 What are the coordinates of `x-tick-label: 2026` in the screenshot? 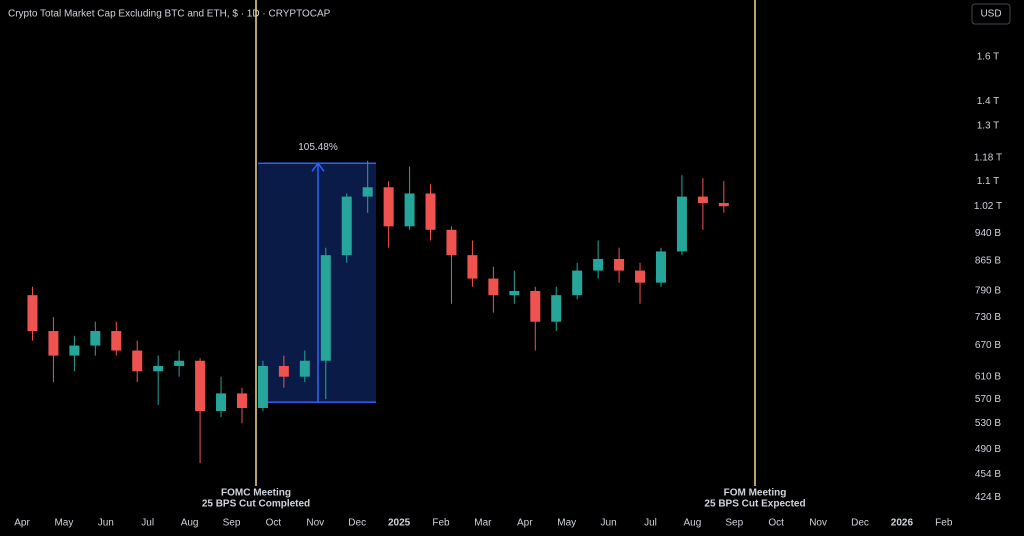 It's located at (902, 523).